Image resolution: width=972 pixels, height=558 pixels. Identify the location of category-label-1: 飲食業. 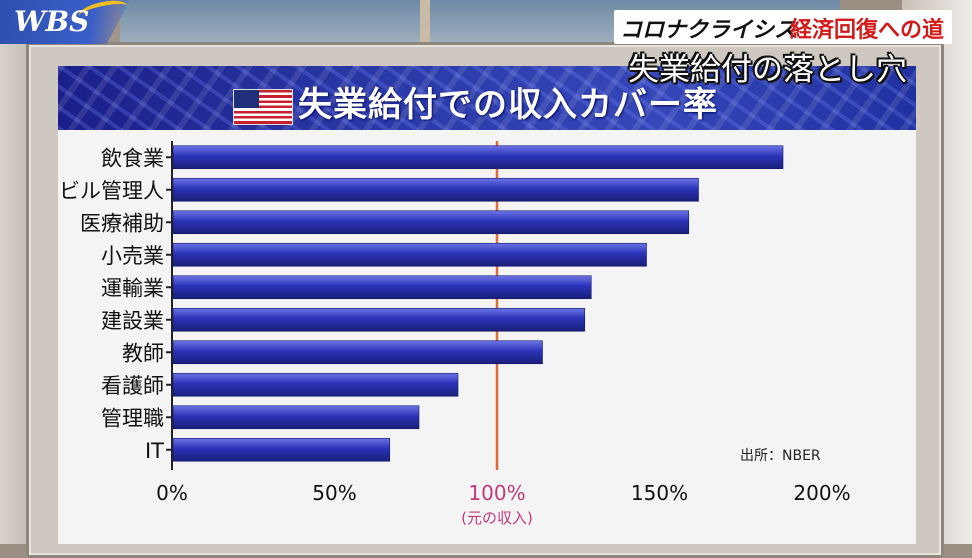
(132, 158).